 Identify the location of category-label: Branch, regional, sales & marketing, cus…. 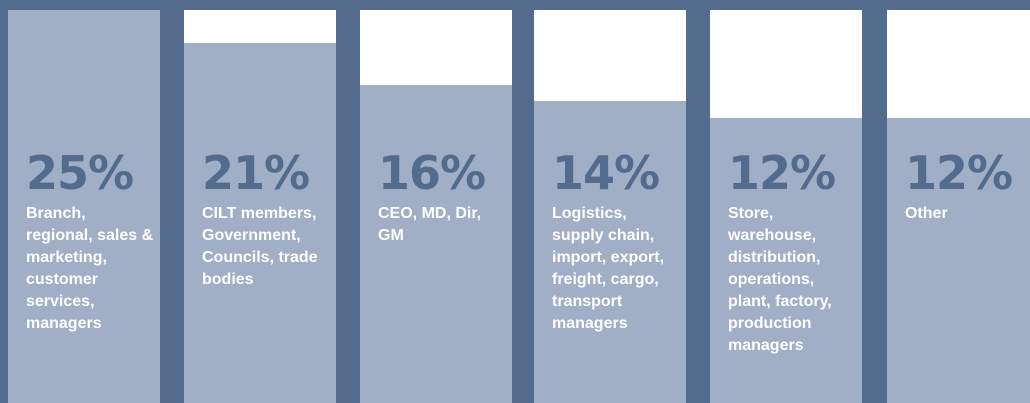
(90, 268).